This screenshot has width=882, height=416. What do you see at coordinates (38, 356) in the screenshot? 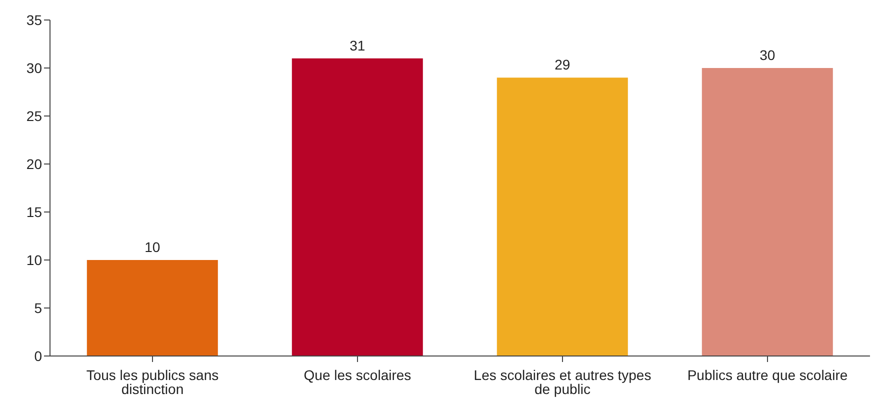
I see `y-tick-label: 0` at bounding box center [38, 356].